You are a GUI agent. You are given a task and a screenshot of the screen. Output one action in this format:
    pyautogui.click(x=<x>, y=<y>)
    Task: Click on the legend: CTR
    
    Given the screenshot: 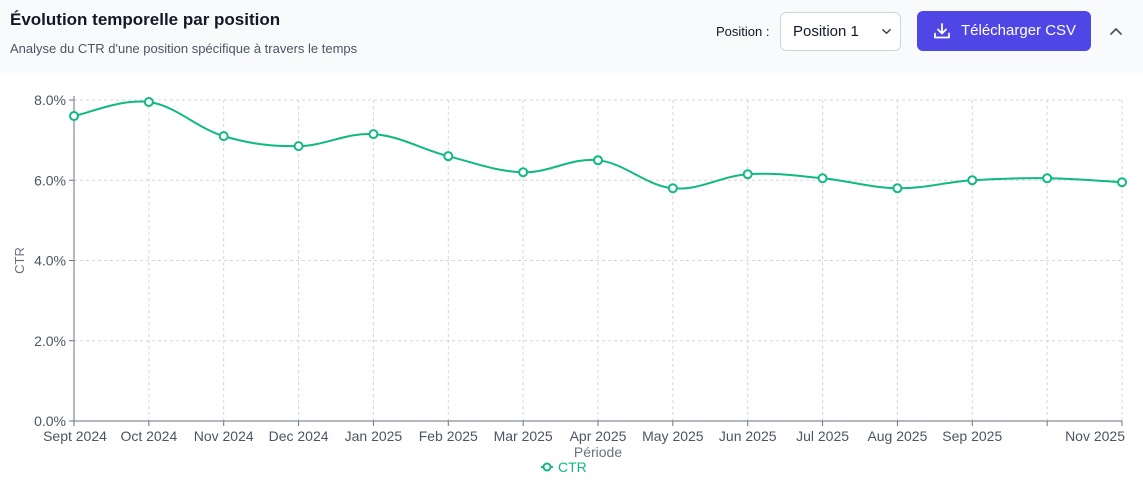 What is the action you would take?
    pyautogui.click(x=564, y=467)
    